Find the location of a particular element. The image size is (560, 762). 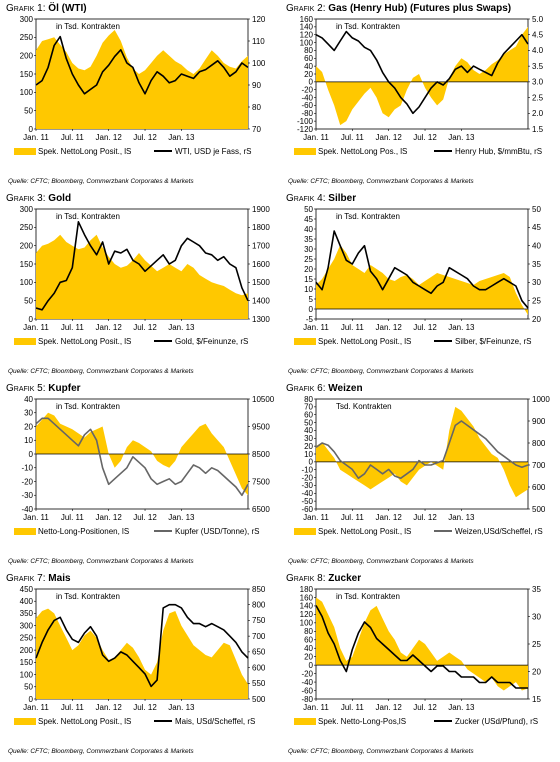

right-tick-label: 700 is located at coordinates (259, 636).